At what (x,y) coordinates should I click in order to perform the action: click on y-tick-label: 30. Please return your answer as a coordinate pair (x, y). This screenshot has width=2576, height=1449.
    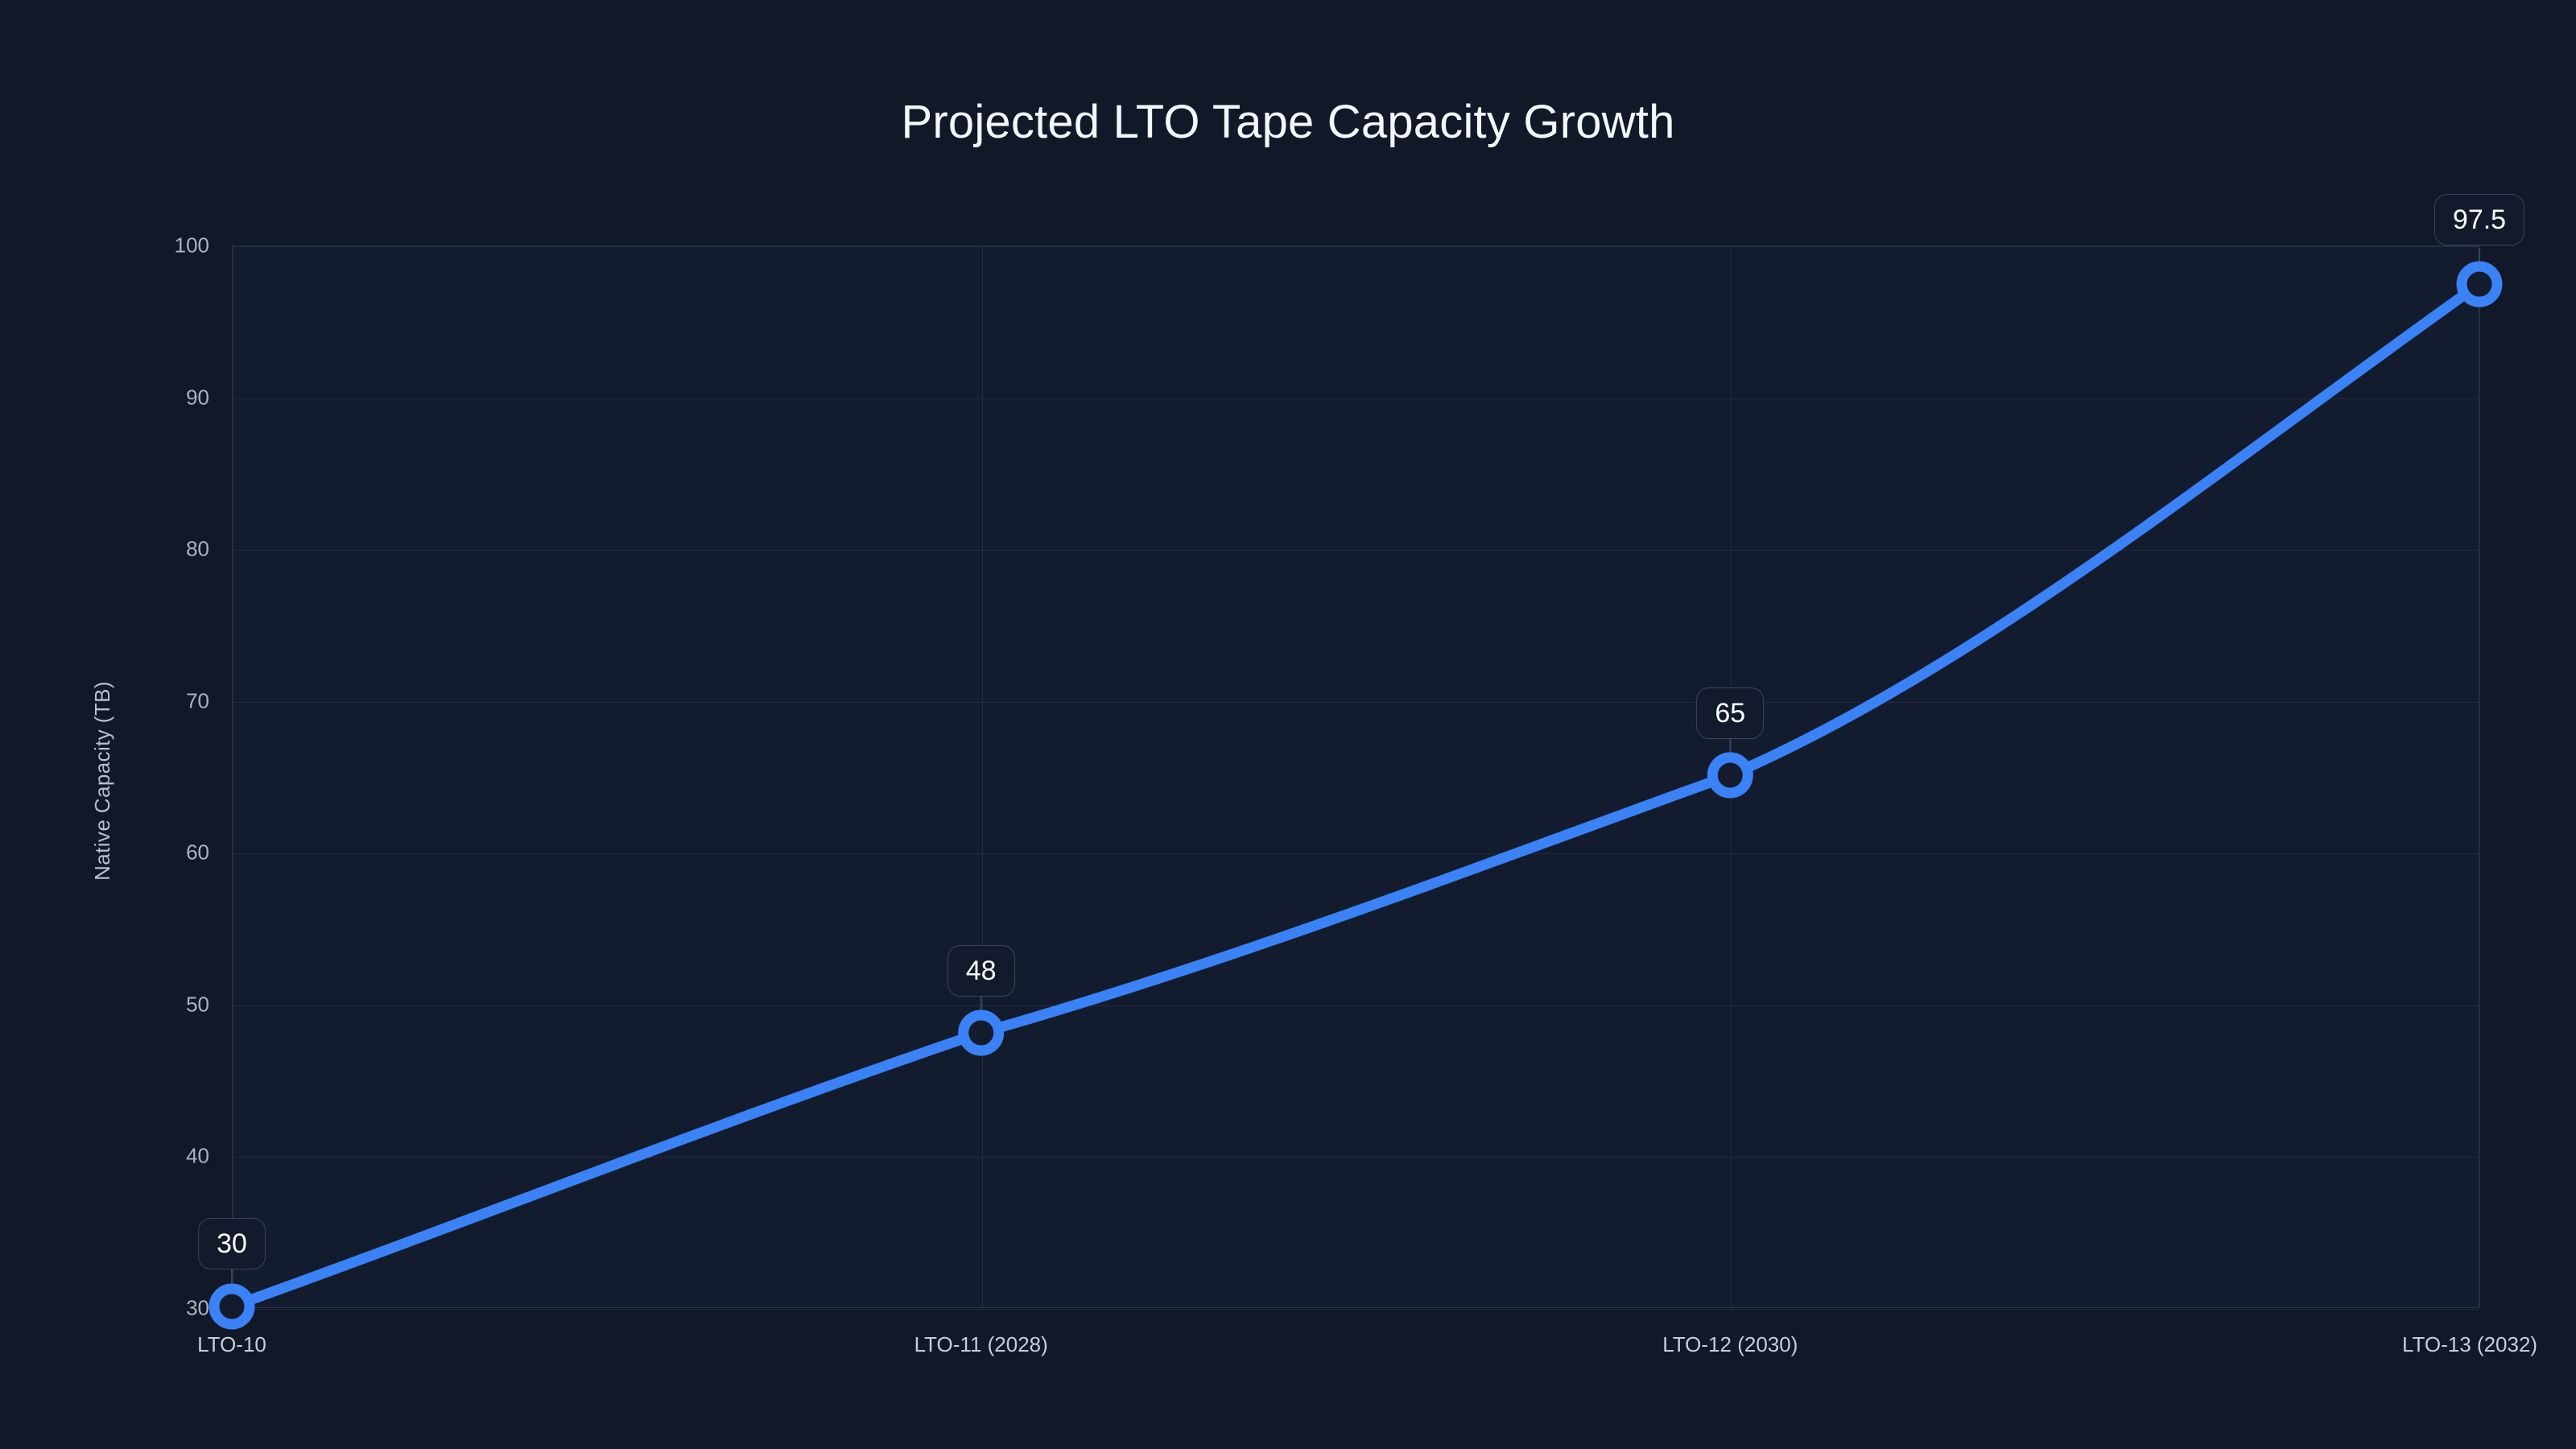
    Looking at the image, I should click on (197, 1307).